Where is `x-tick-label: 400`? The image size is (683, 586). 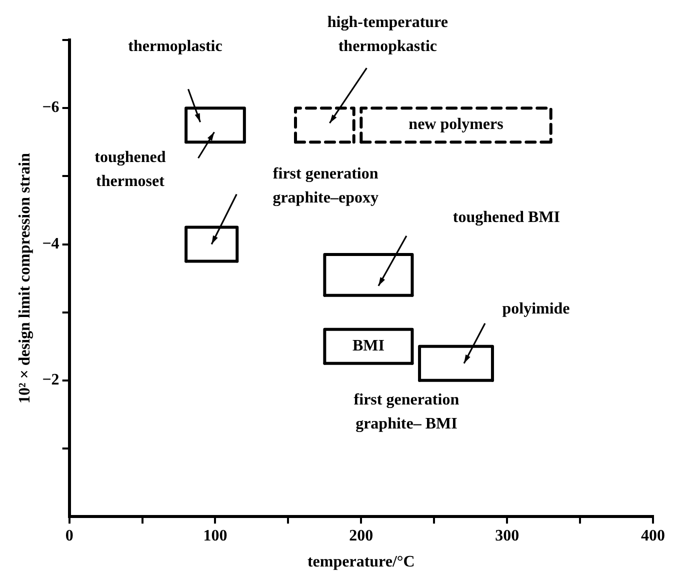
x-tick-label: 400 is located at coordinates (653, 535).